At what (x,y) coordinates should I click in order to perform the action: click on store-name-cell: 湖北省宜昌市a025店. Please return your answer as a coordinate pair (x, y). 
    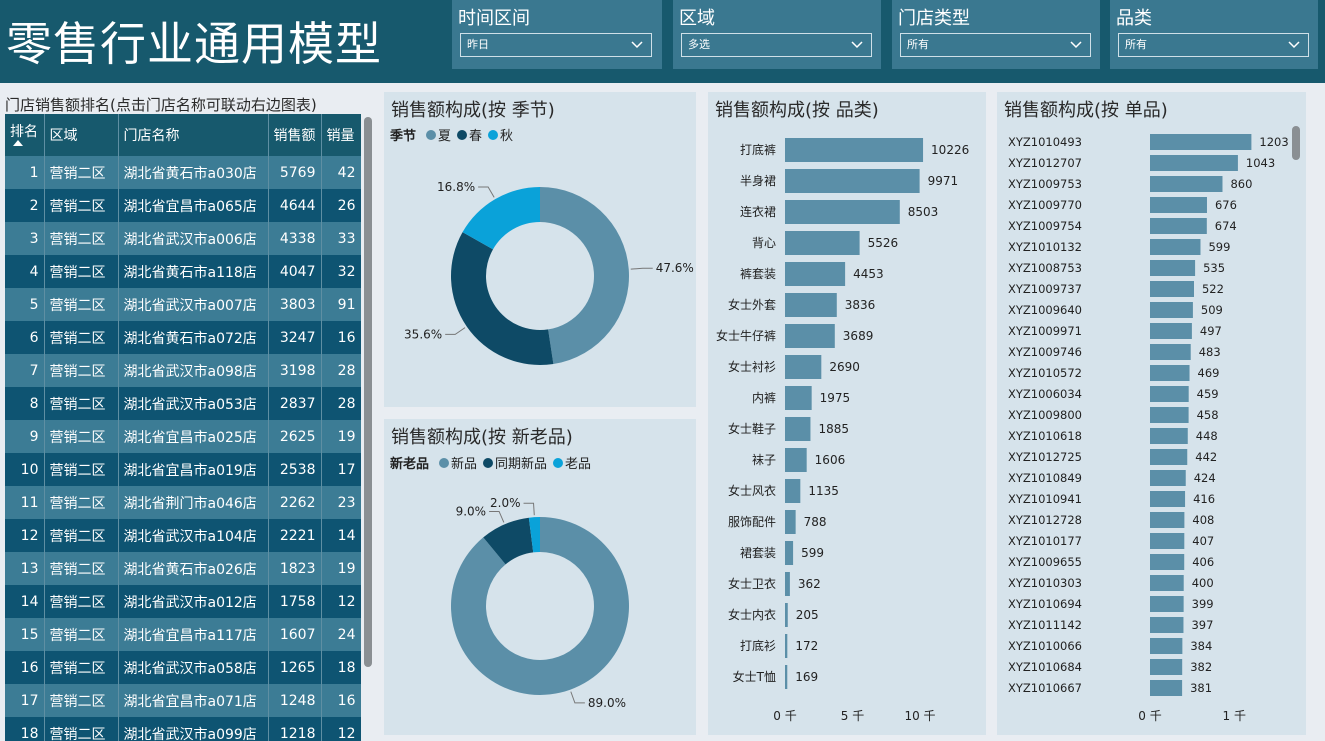
    Looking at the image, I should click on (193, 436).